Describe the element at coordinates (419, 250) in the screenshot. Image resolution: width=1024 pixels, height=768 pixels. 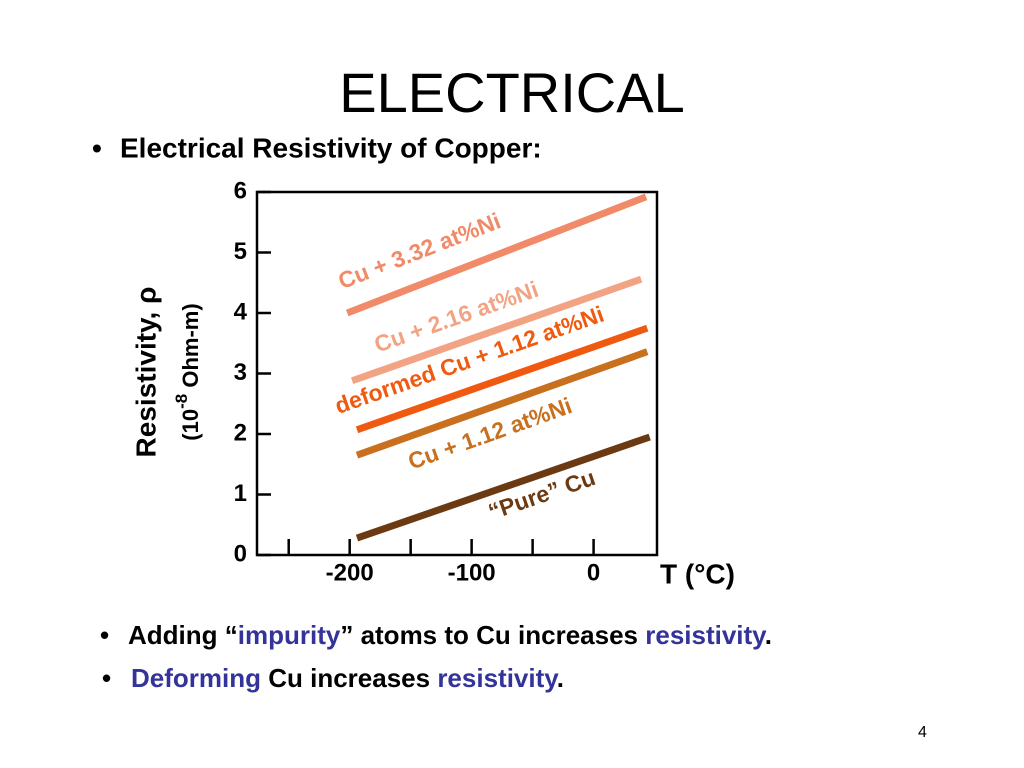
I see `series-label: Cu + 3.32 at%Ni` at that location.